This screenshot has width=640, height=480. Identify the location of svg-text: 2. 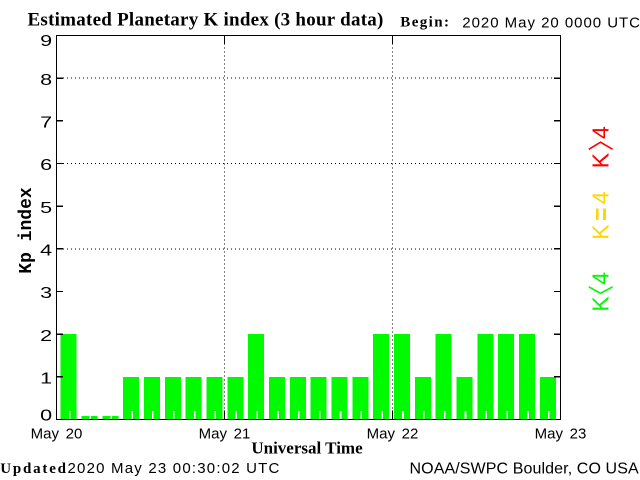
(46, 336).